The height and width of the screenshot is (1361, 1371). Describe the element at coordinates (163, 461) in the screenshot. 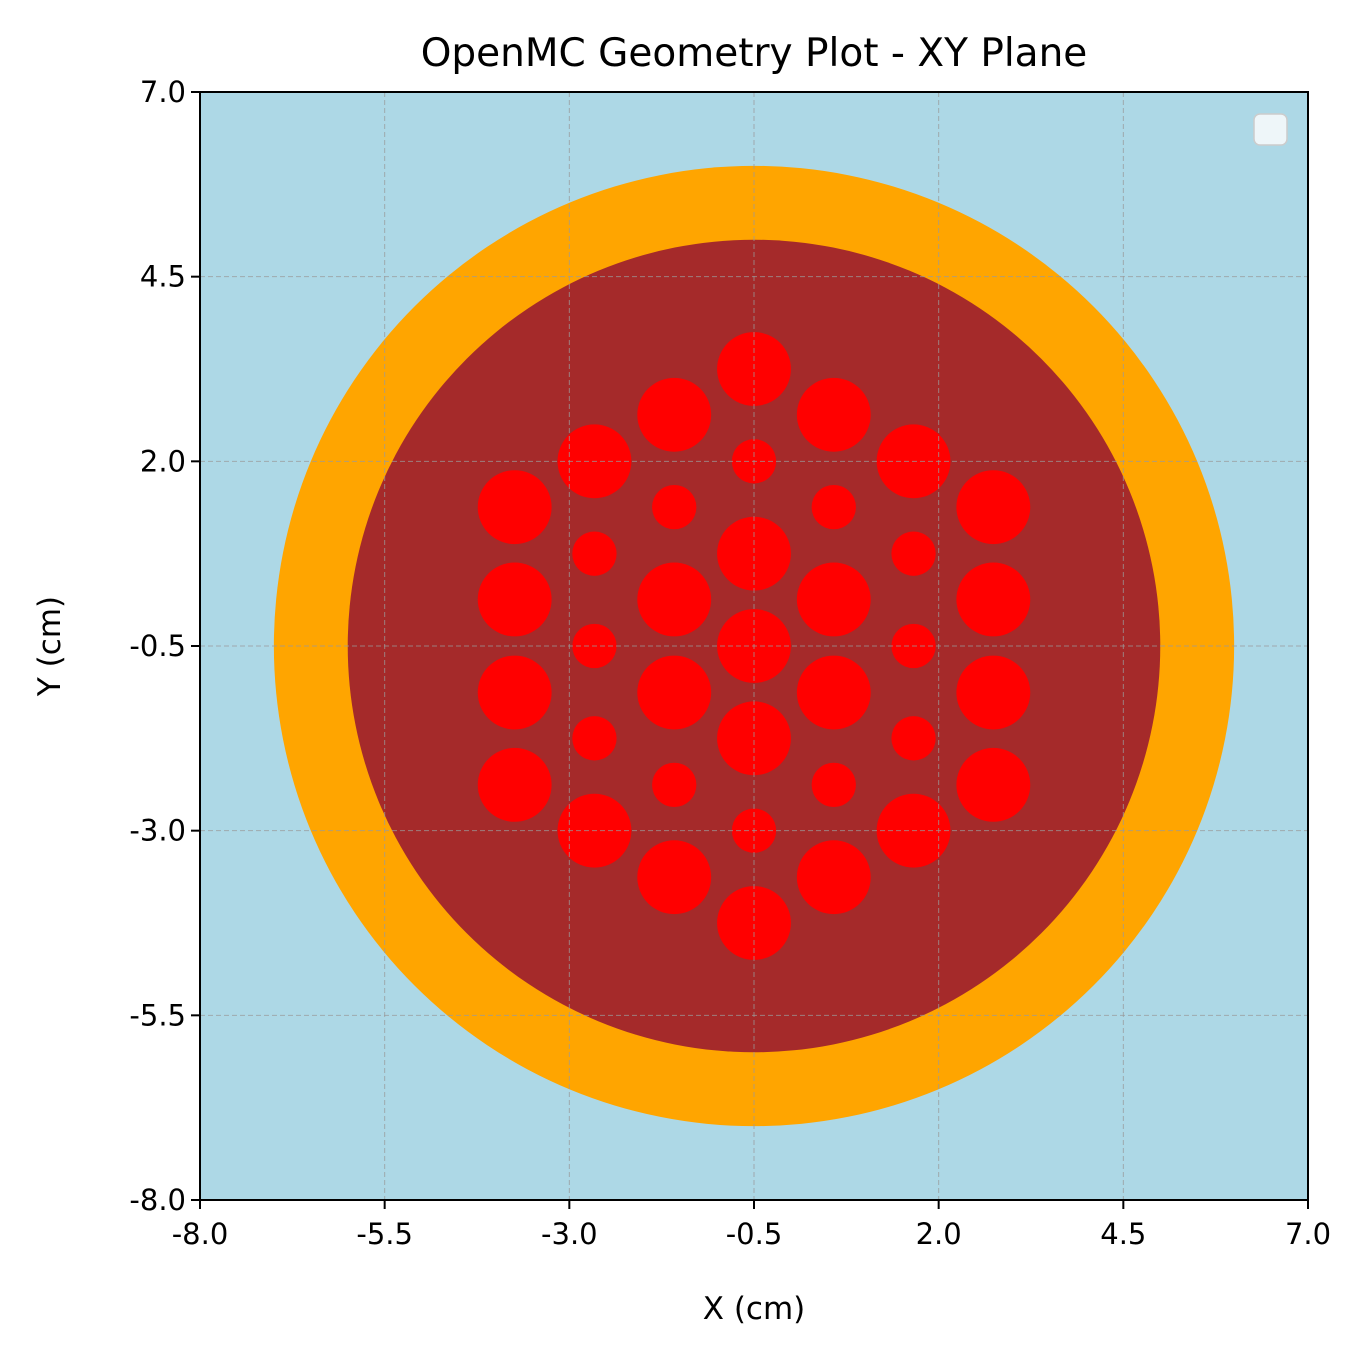

I see `y-tick-label: 2.0` at that location.